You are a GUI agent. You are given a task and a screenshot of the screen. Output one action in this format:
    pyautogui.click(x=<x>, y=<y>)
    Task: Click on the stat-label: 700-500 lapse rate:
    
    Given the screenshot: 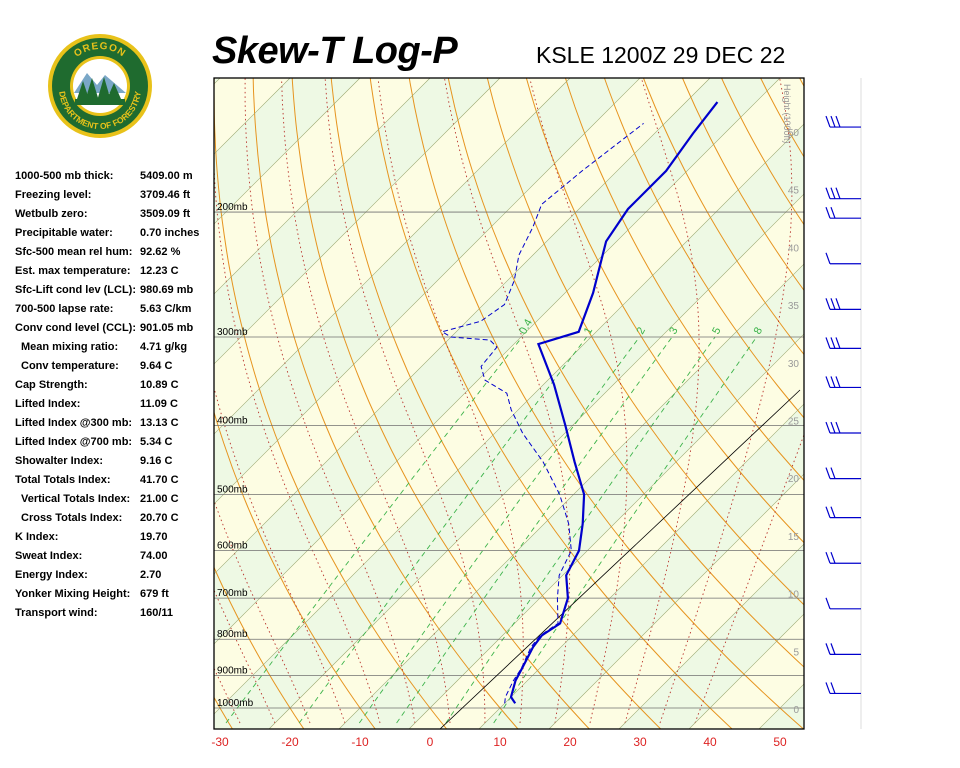 What is the action you would take?
    pyautogui.click(x=64, y=309)
    